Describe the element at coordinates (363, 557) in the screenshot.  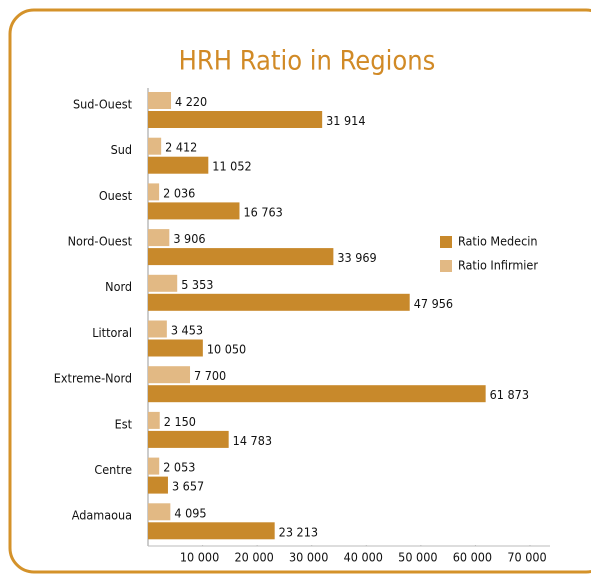
I see `x-tick-label: 40 000` at that location.